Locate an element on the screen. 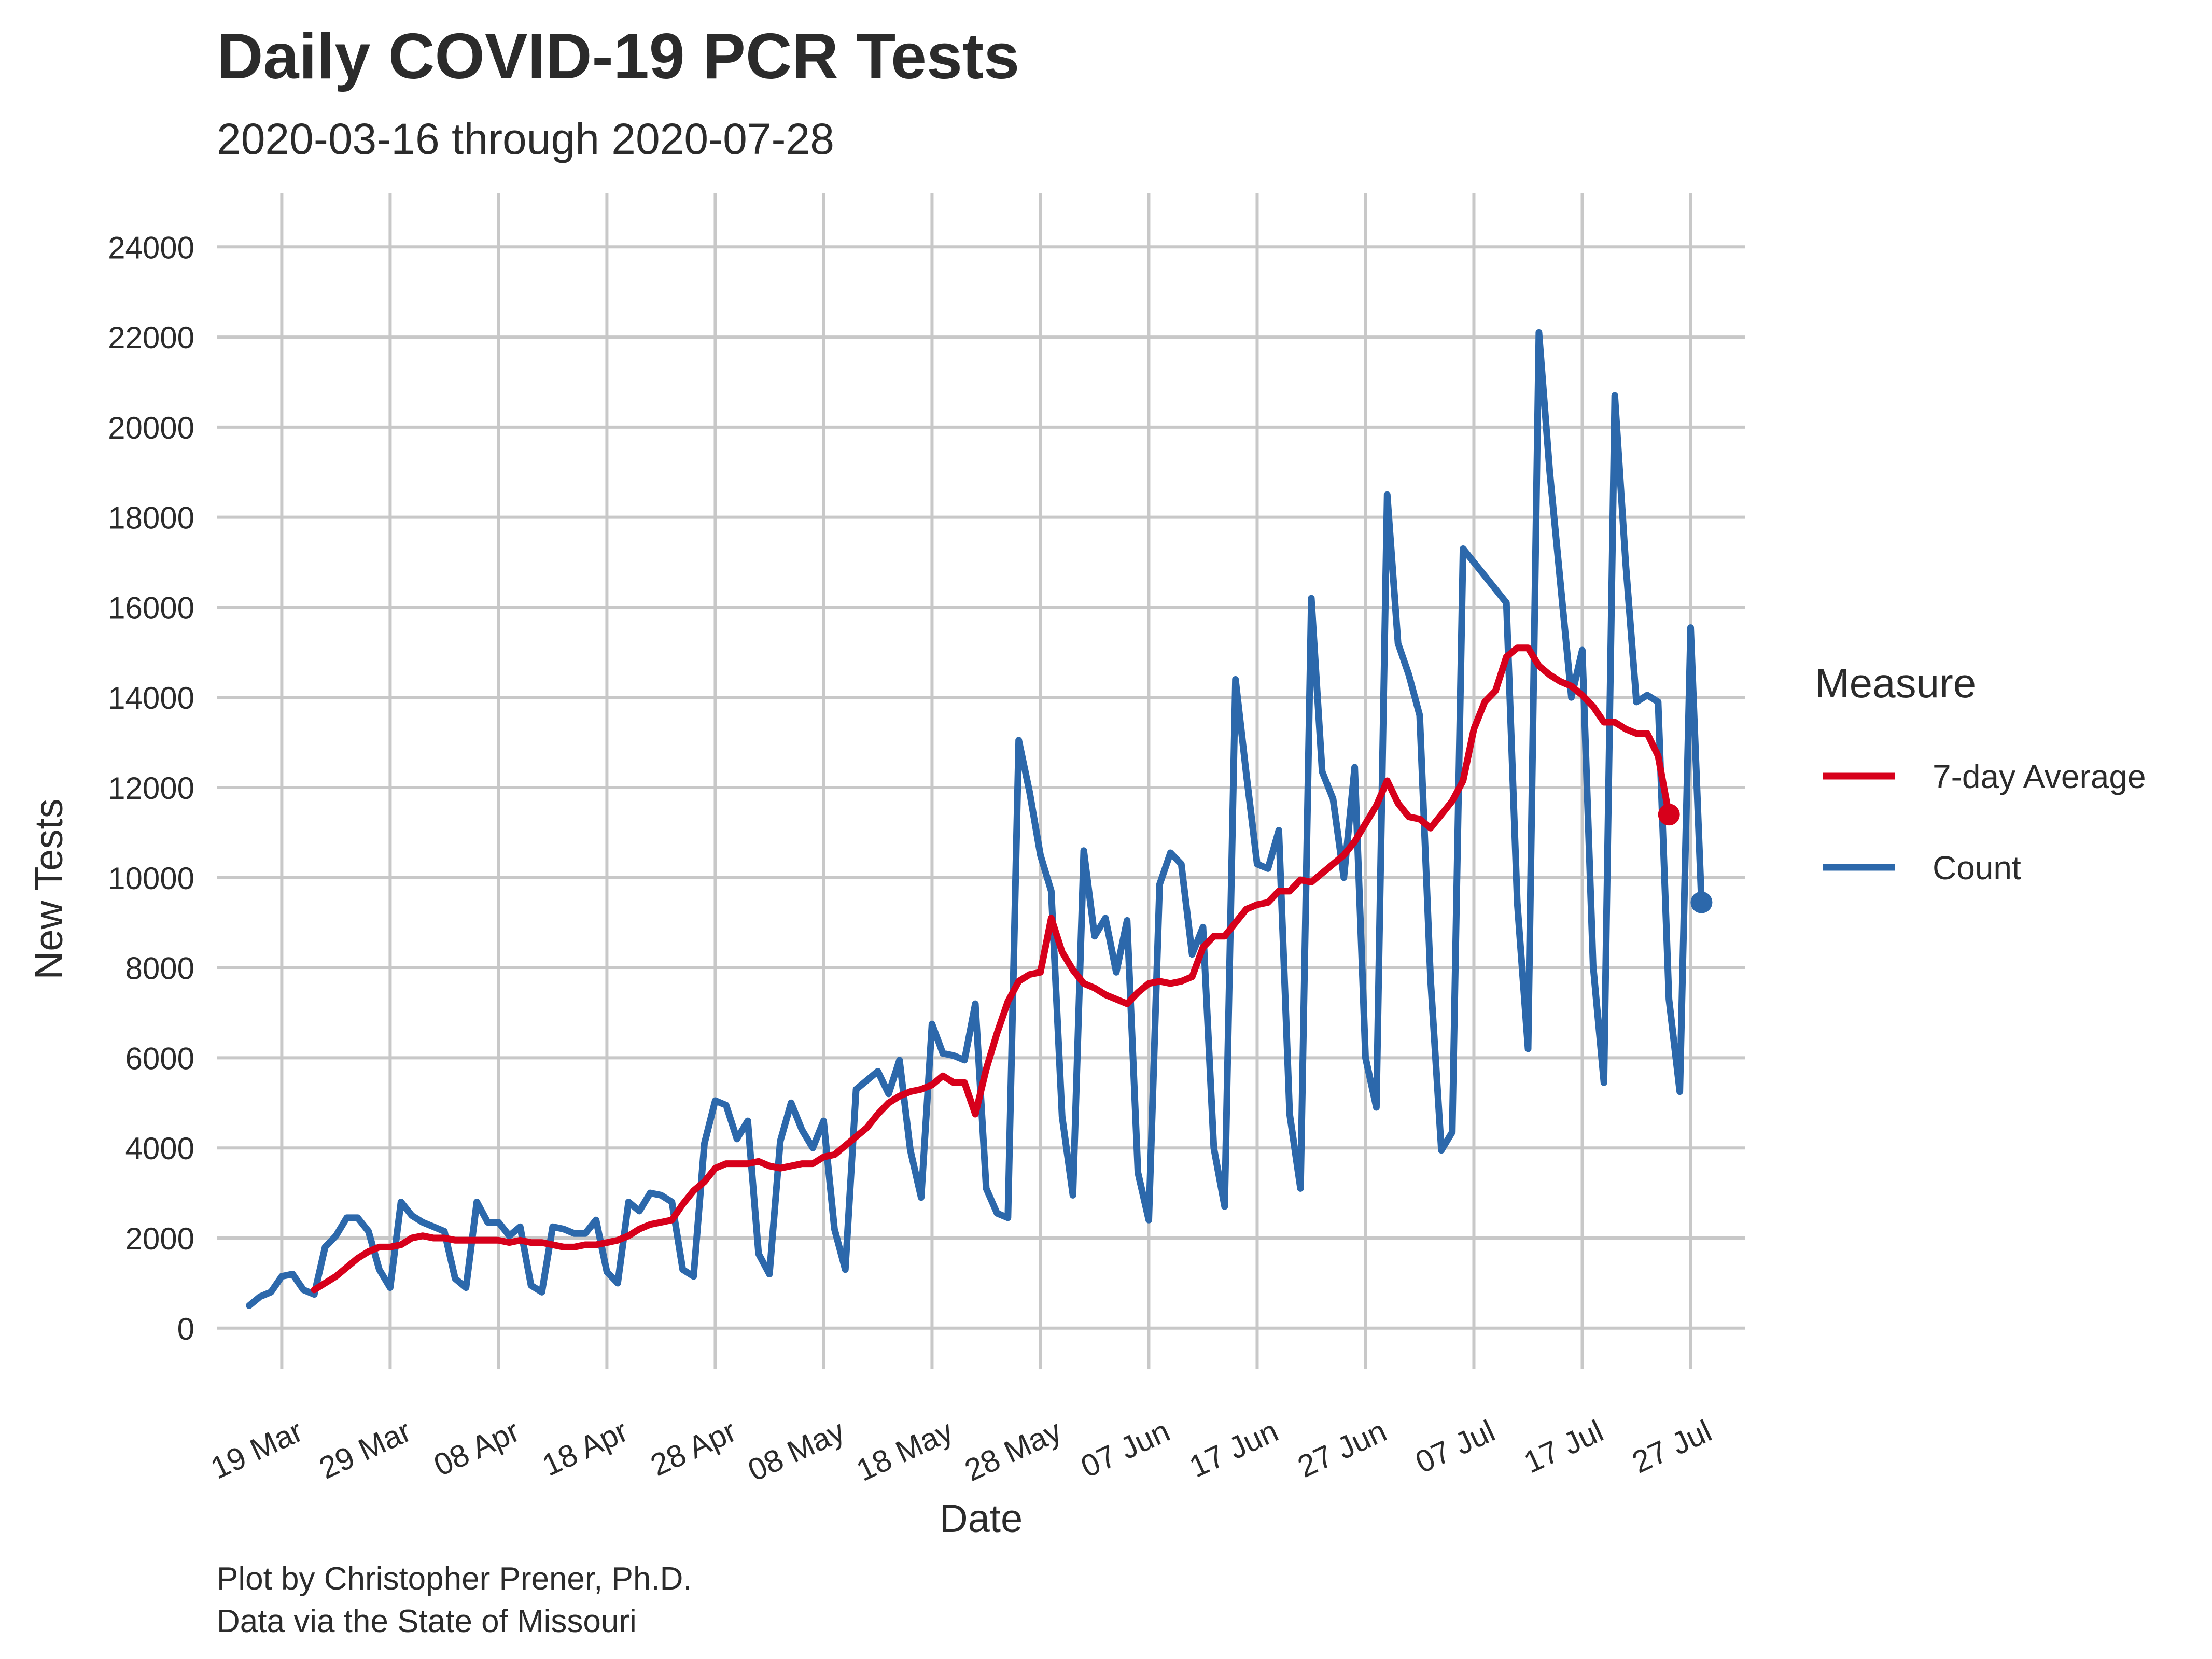 The width and height of the screenshot is (2212, 1659). legend-label-count: Count is located at coordinates (1977, 868).